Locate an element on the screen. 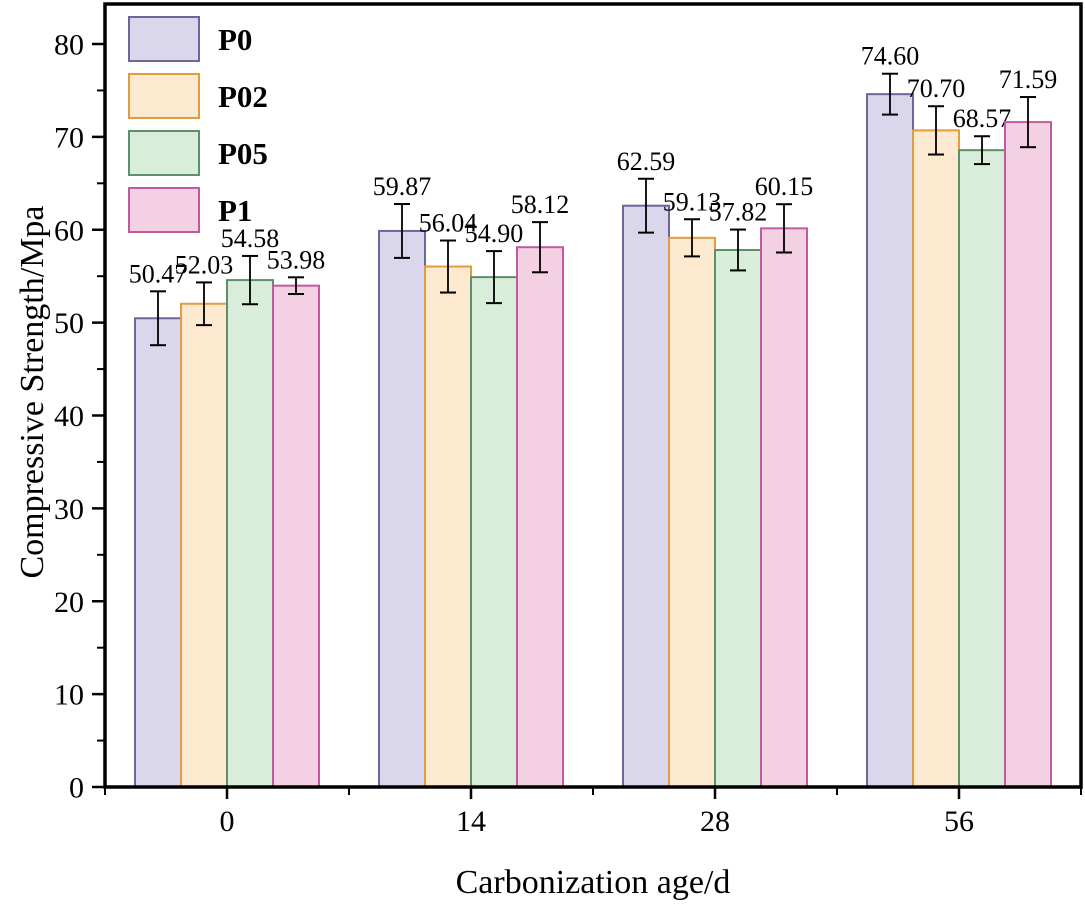 Image resolution: width=1085 pixels, height=913 pixels. bar-P0-age0 is located at coordinates (158, 552).